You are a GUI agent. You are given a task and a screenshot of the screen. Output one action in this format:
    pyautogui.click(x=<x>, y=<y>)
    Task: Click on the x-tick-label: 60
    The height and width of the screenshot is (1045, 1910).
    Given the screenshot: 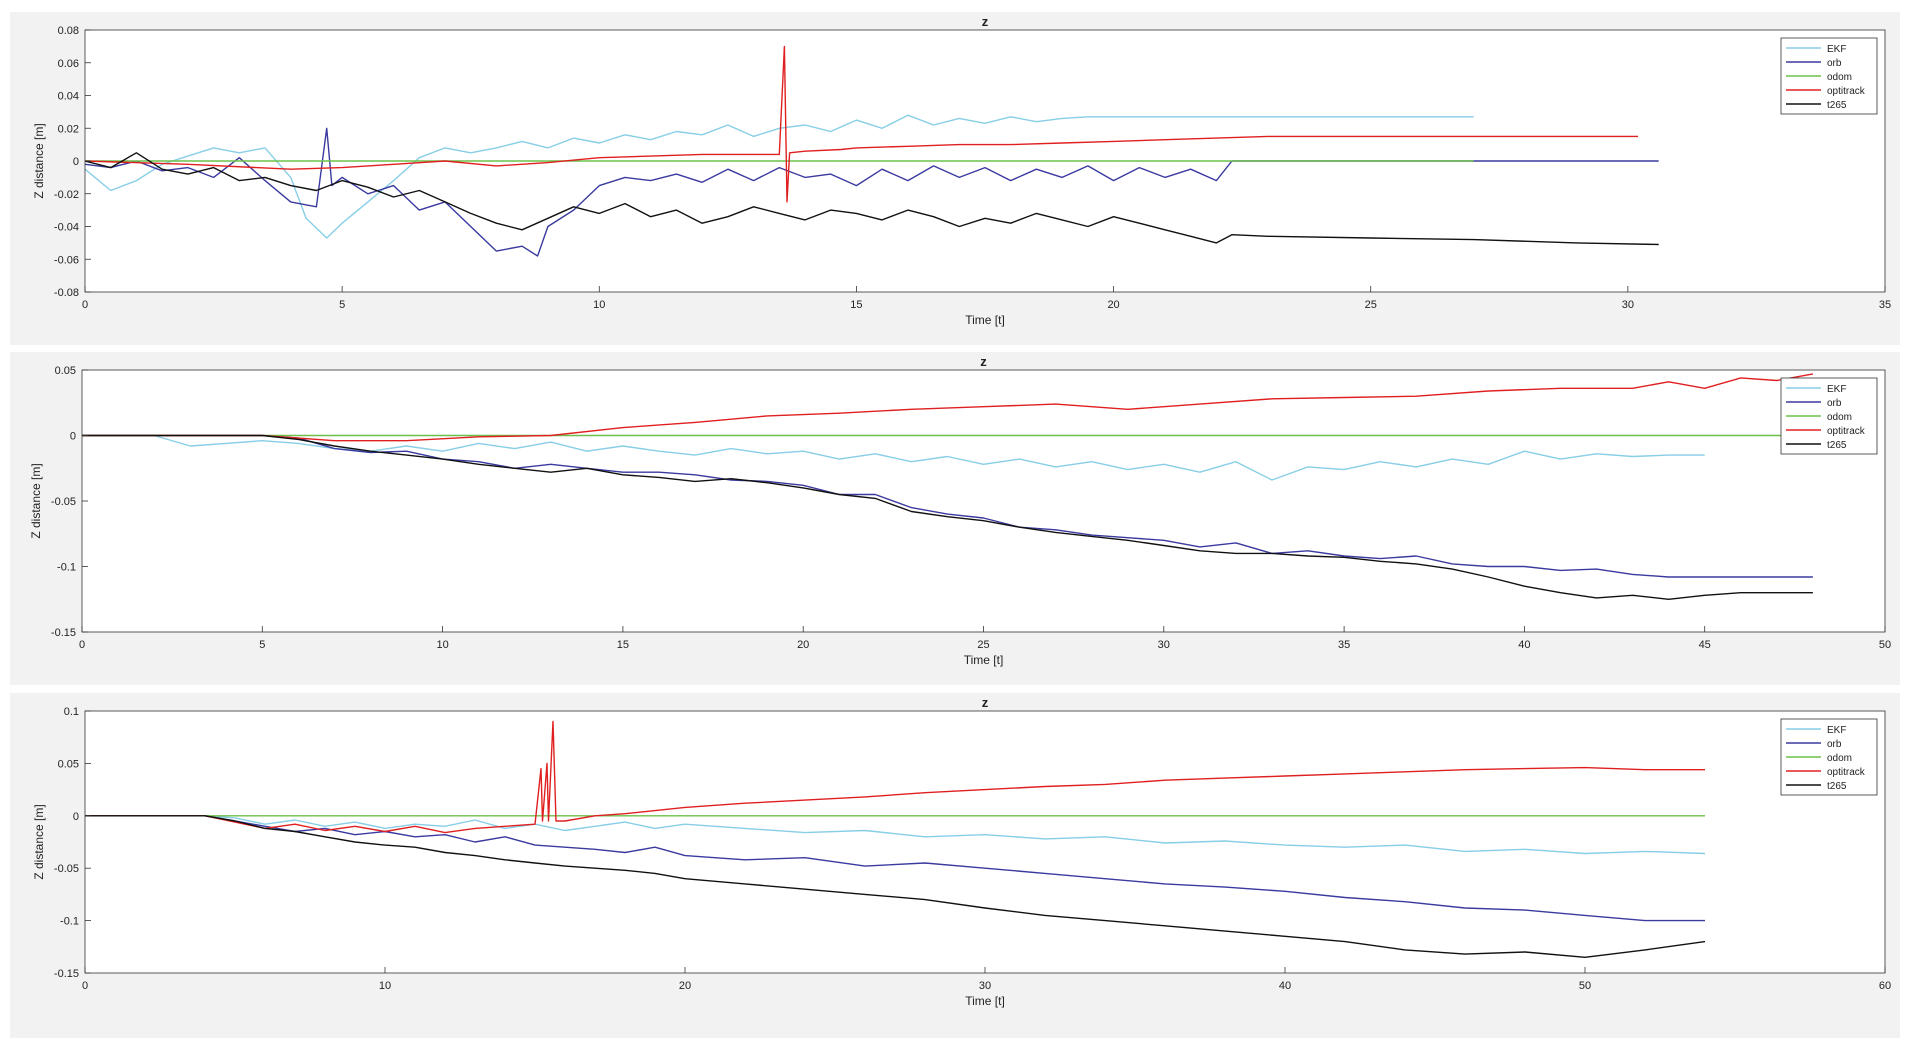 What is the action you would take?
    pyautogui.click(x=1885, y=986)
    